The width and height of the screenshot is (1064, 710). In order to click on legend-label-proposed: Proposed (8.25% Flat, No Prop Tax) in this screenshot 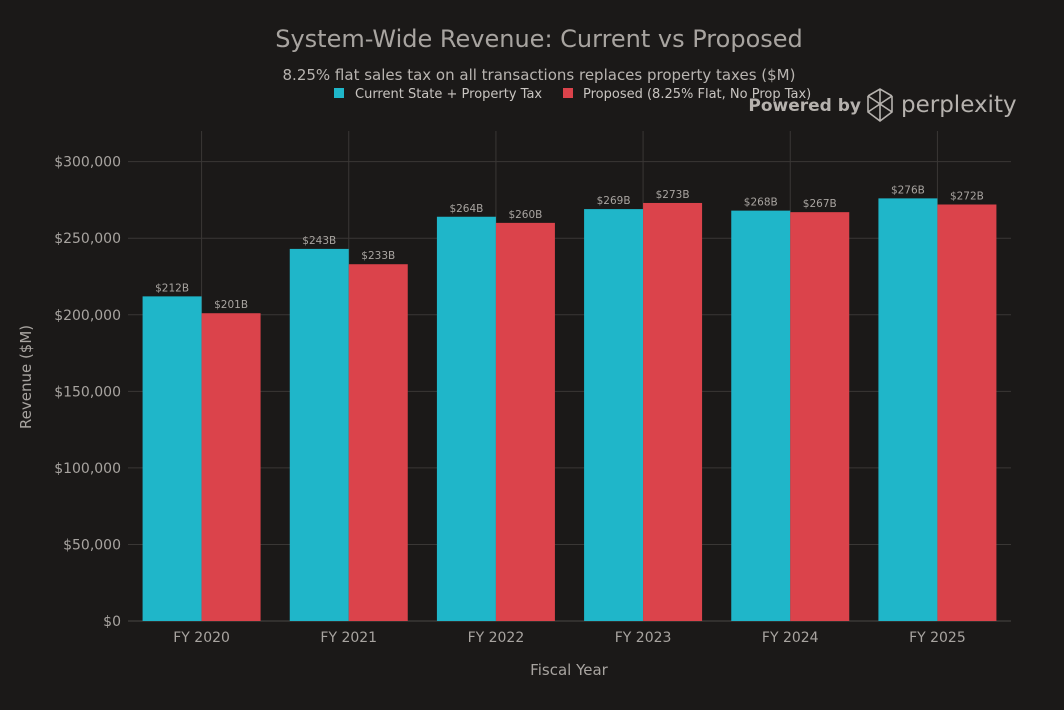, I will do `click(697, 94)`.